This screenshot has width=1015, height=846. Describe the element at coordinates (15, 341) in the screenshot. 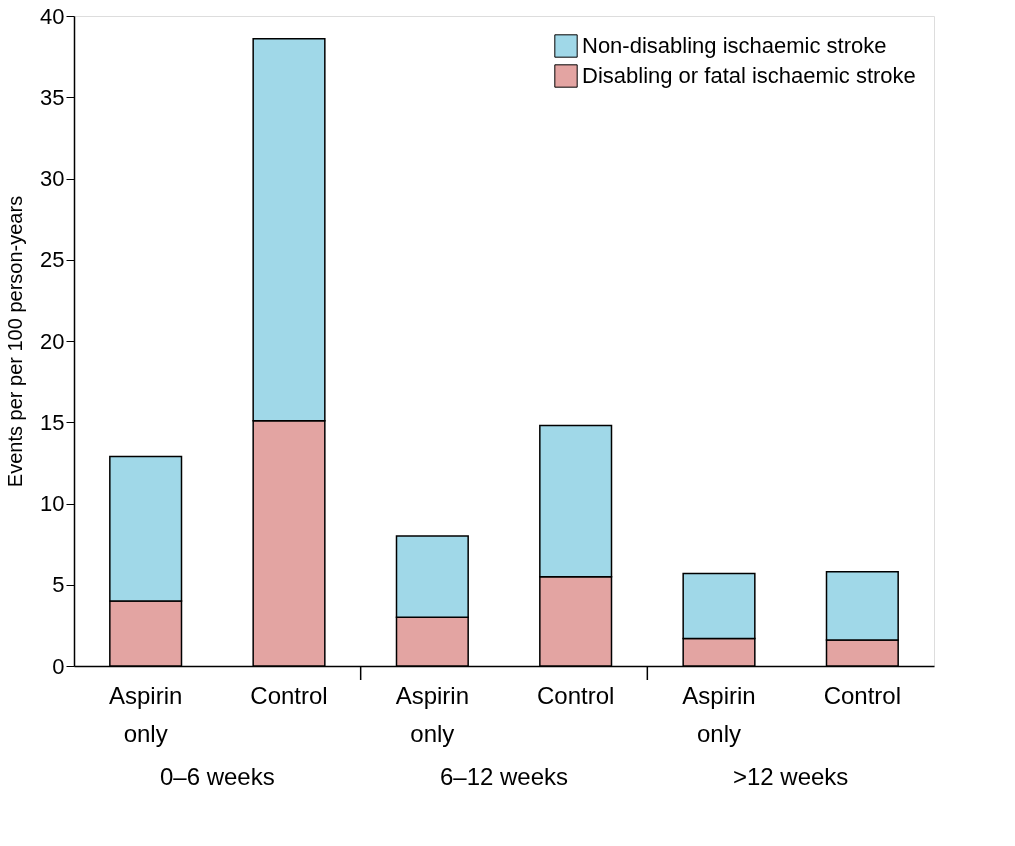

I see `y-axis-title: Events per per 100 person-years` at that location.